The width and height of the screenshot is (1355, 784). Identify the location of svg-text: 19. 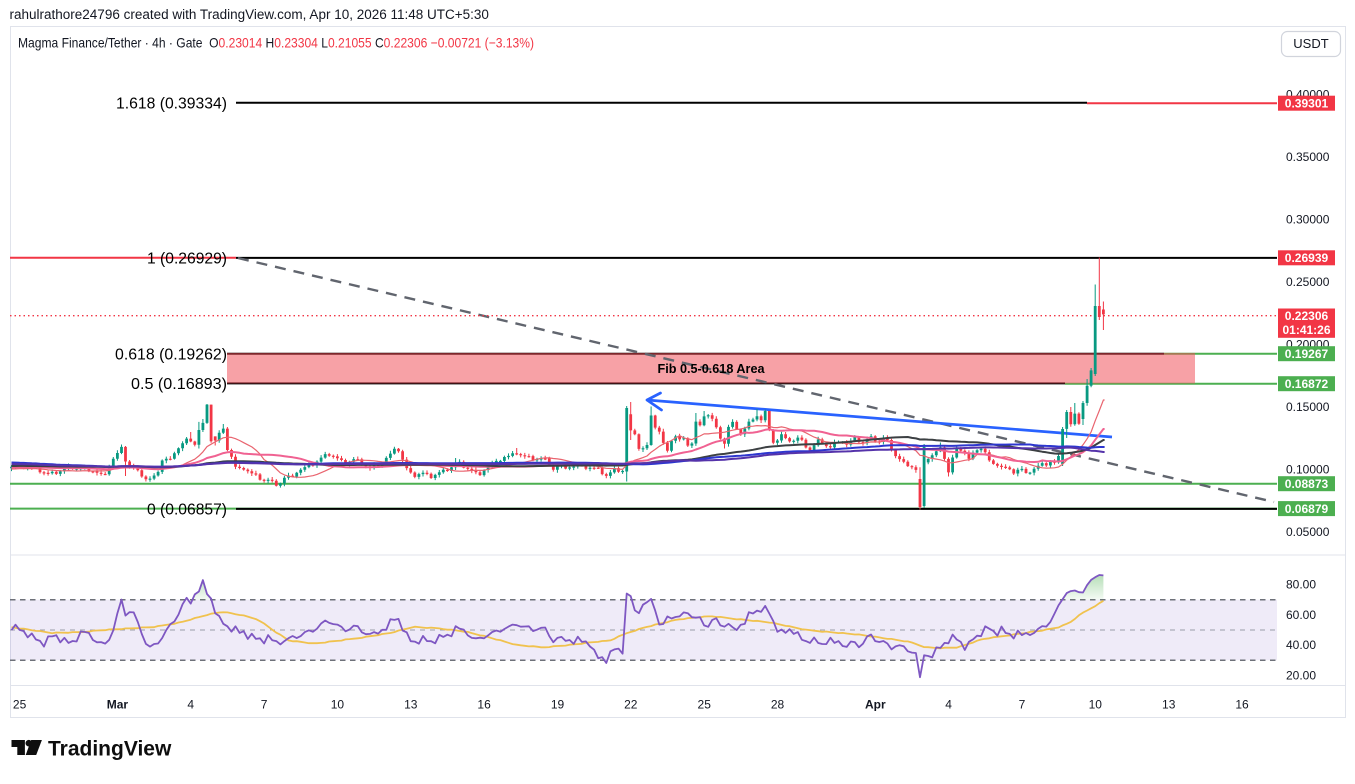
(558, 705).